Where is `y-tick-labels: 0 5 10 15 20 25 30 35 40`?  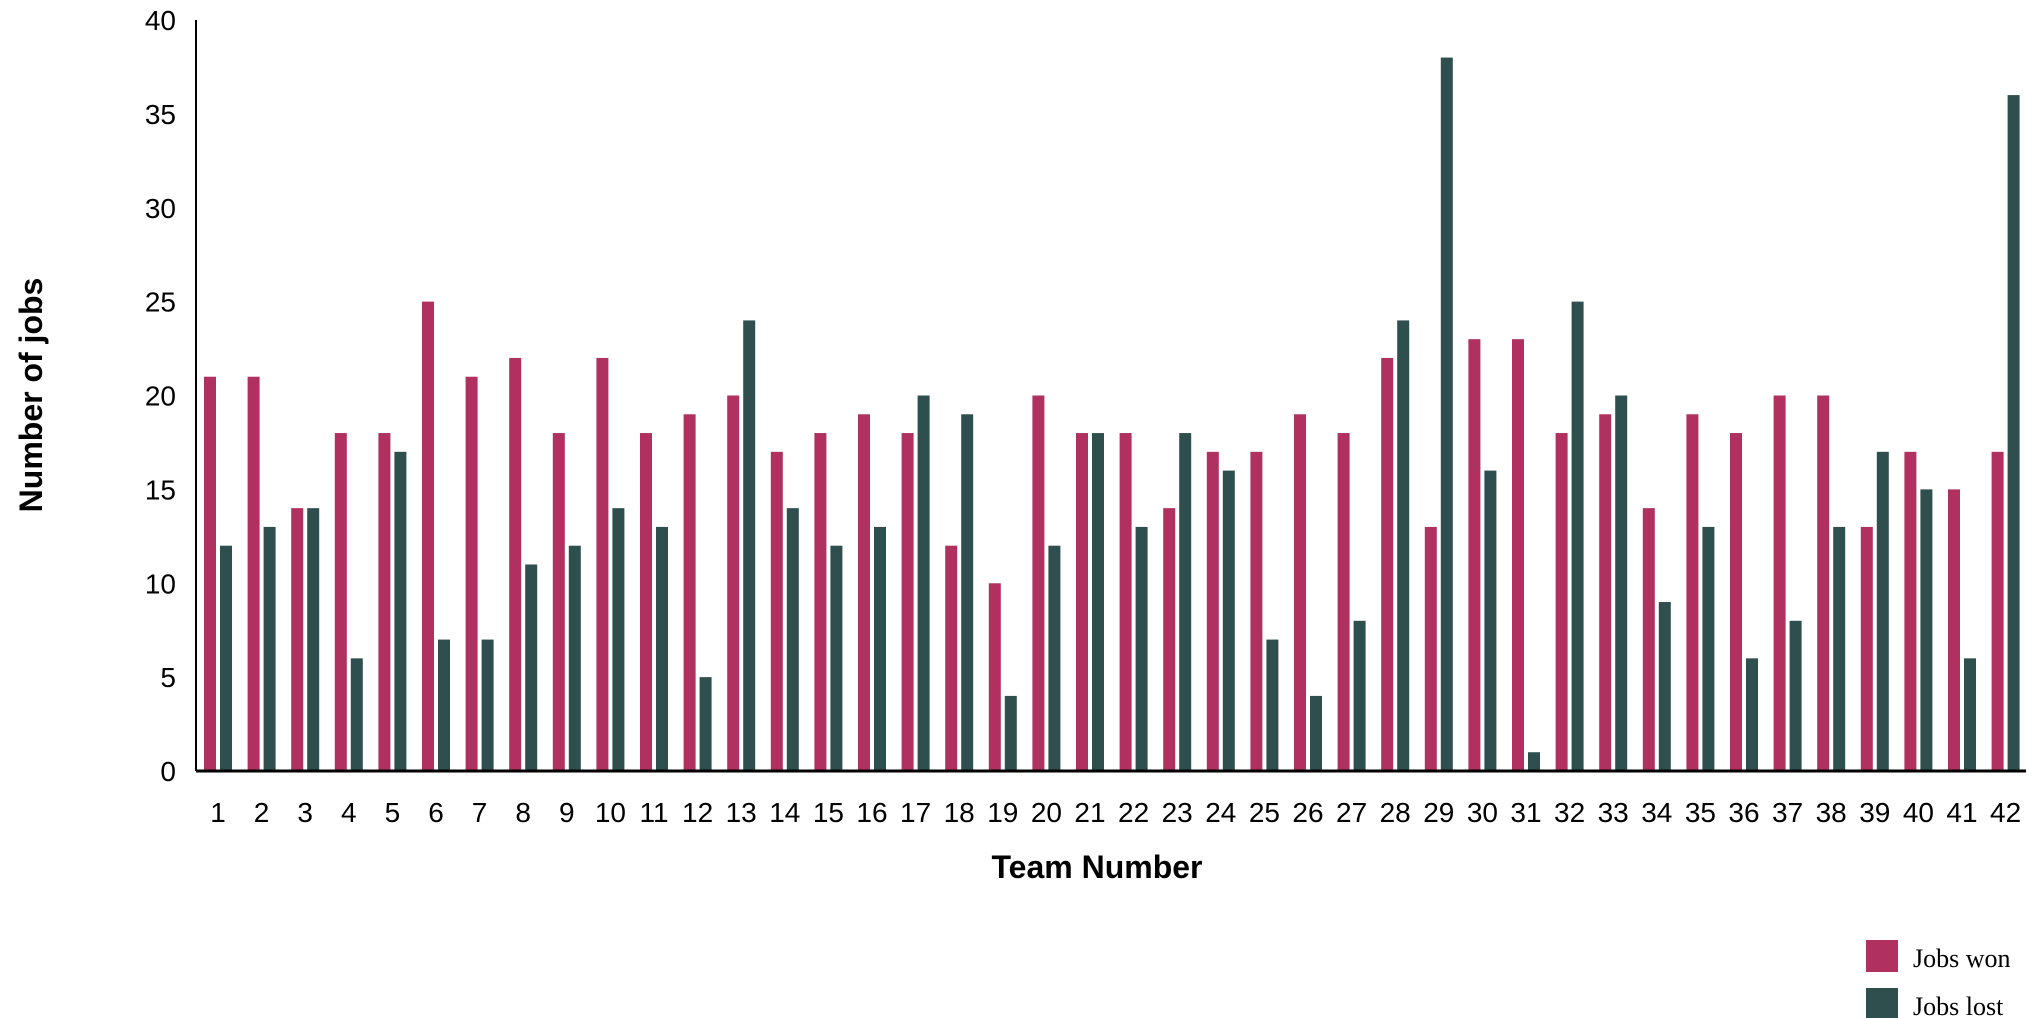 y-tick-labels: 0 5 10 15 20 25 30 35 40 is located at coordinates (160, 396).